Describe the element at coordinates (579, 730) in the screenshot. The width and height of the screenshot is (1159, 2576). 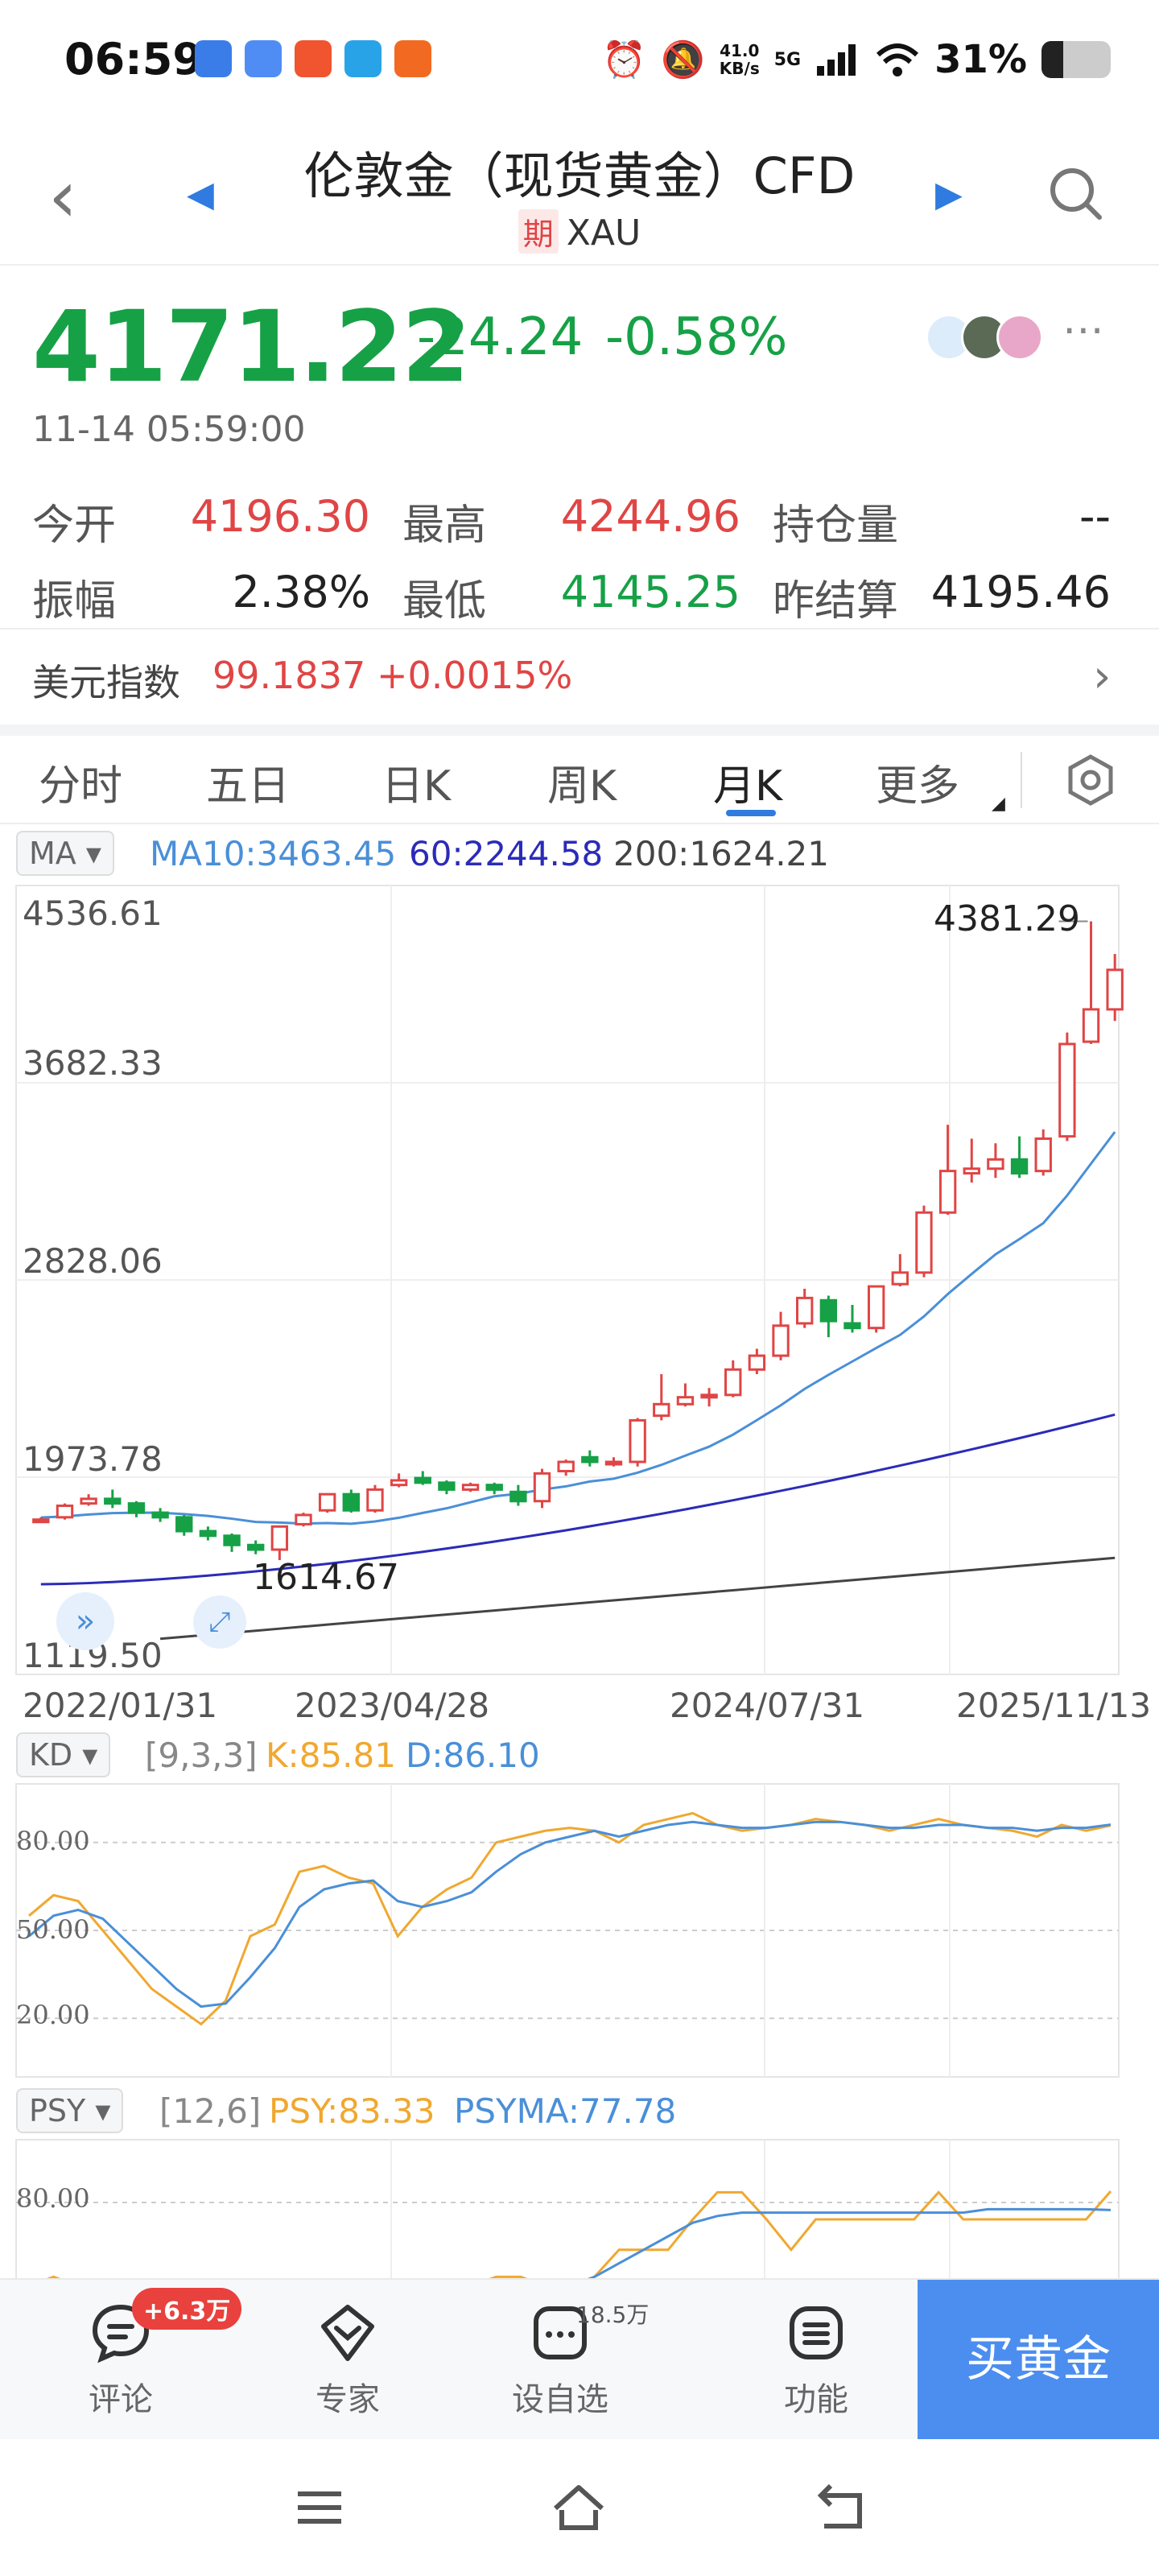
I see `section-divider` at that location.